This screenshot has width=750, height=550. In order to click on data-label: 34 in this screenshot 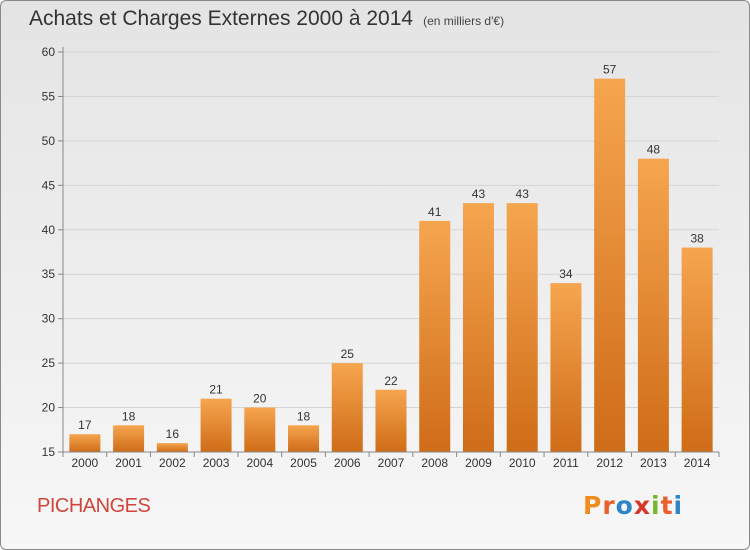, I will do `click(566, 274)`.